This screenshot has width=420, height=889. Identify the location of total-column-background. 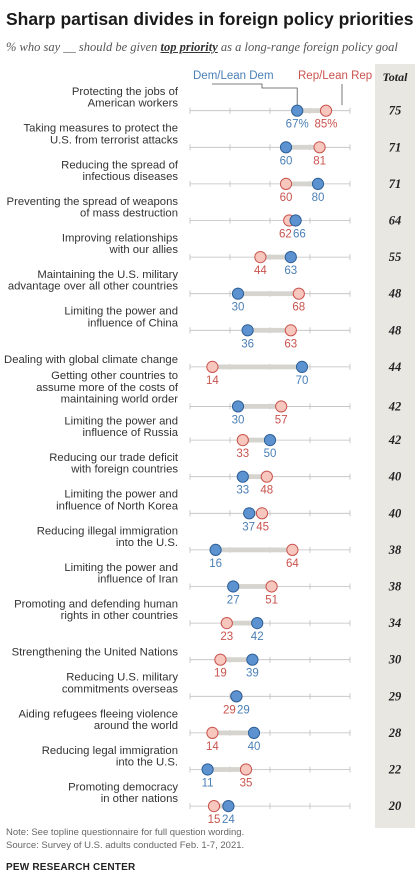
(395, 446).